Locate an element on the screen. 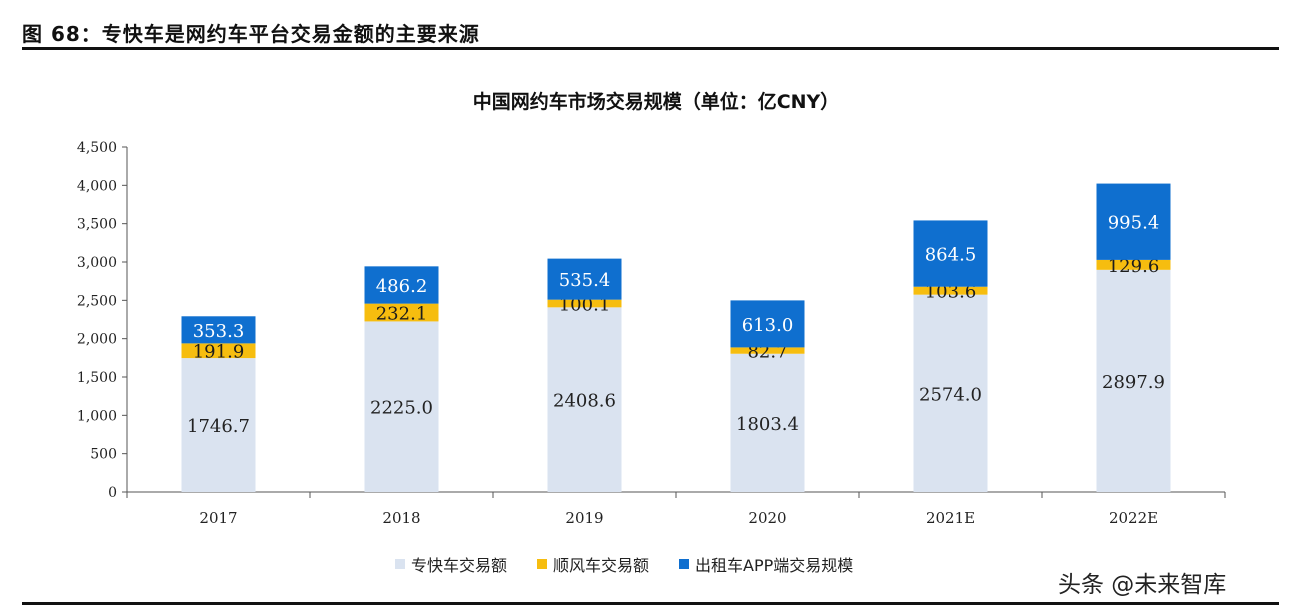  data-label: 486.2 is located at coordinates (402, 286).